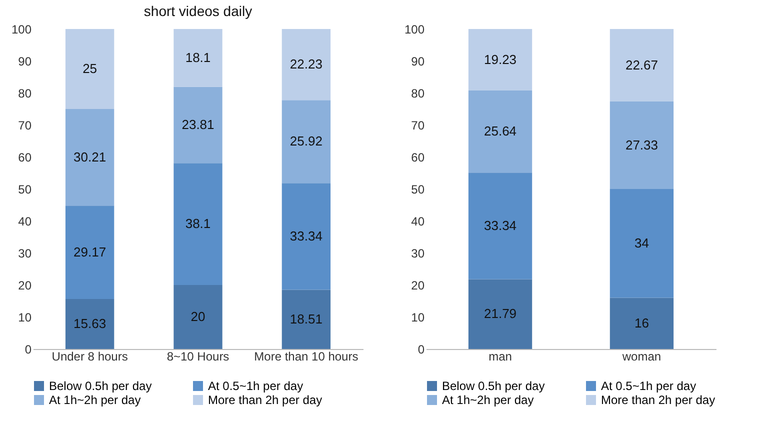 The width and height of the screenshot is (770, 425). Describe the element at coordinates (641, 357) in the screenshot. I see `x-tick-label: woman` at that location.